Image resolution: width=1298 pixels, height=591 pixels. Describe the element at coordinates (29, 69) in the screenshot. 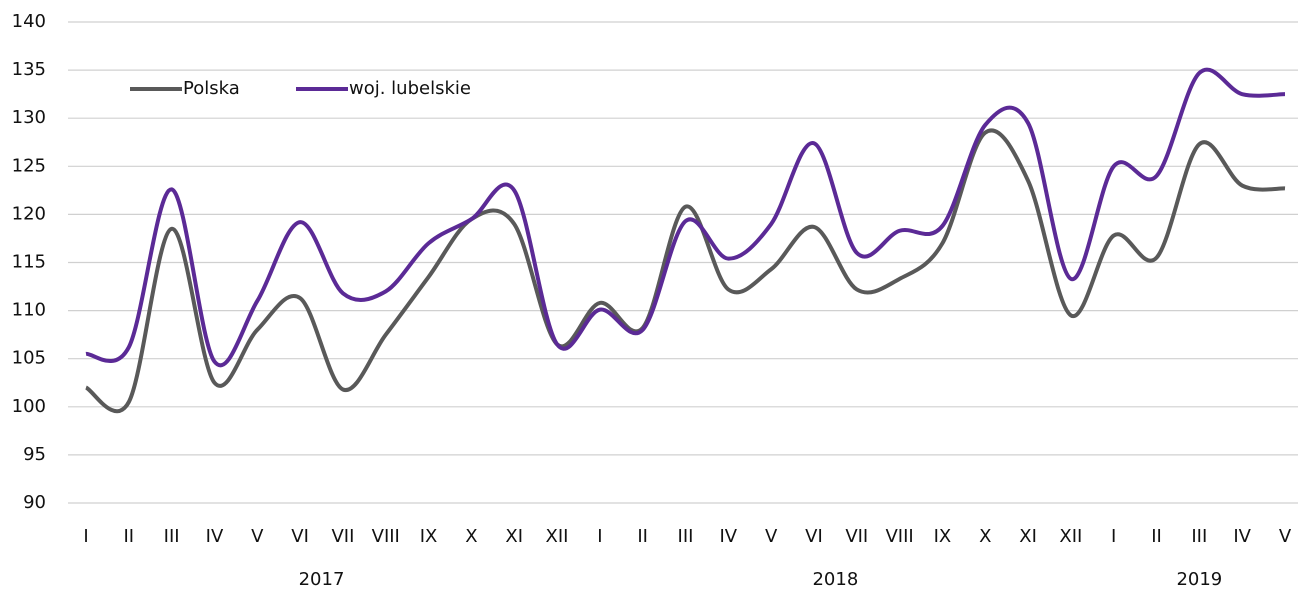

I see `y-tick-label: 135` at that location.